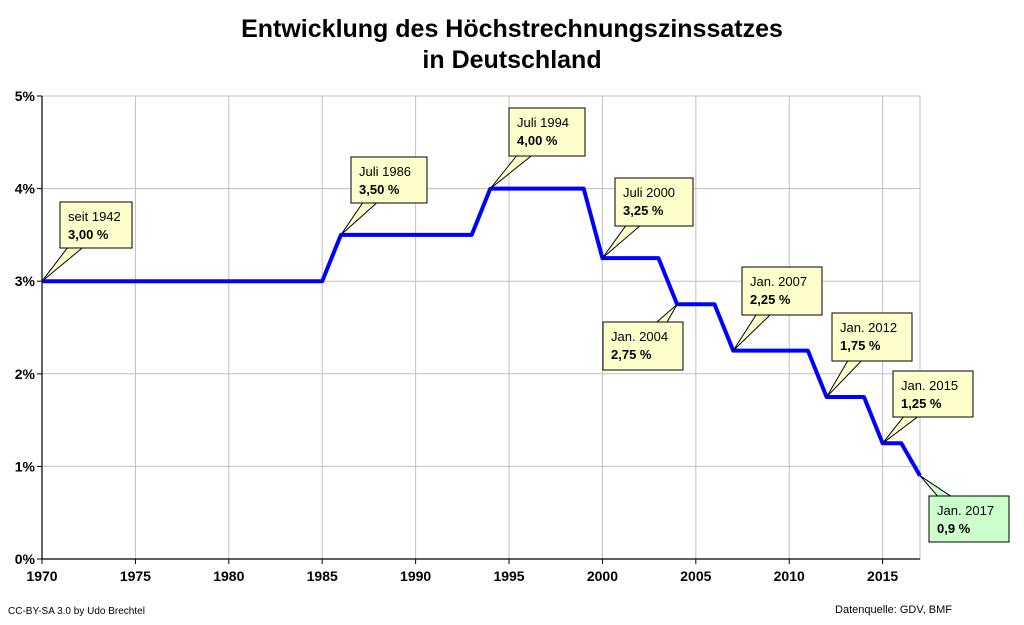 The width and height of the screenshot is (1024, 625). What do you see at coordinates (379, 189) in the screenshot?
I see `callout-value: 3,50 %` at bounding box center [379, 189].